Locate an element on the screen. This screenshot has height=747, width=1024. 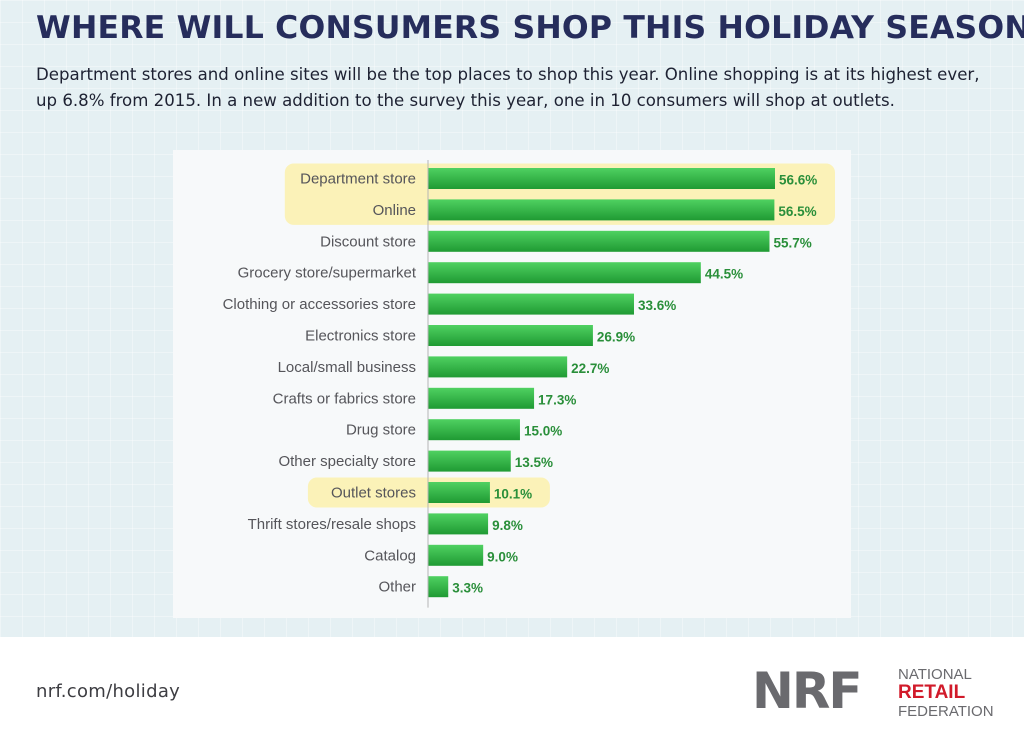
category-label: Thrift stores/resale shops is located at coordinates (332, 524).